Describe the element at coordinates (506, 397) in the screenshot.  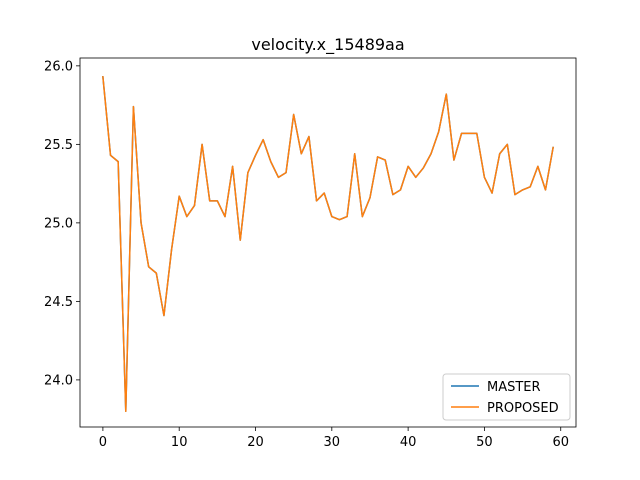
I see `legend: MASTER PROPOSED` at that location.